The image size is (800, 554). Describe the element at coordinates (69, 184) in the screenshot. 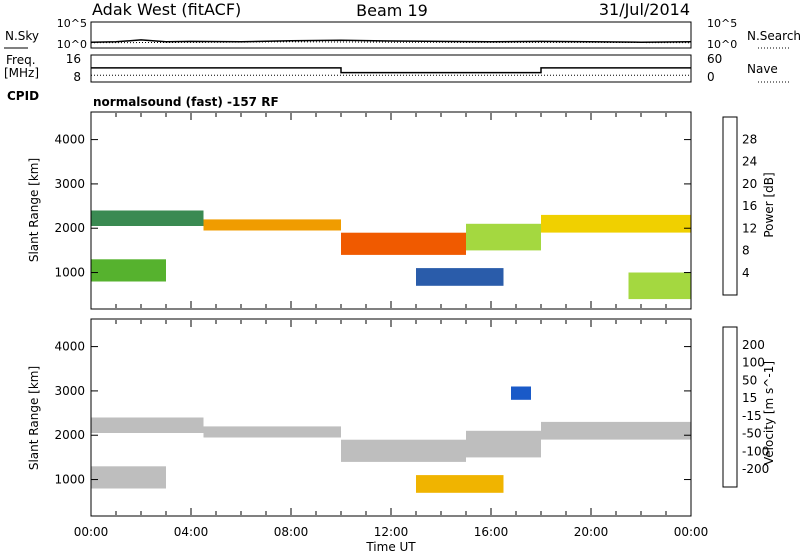

I see `power-panel-ytick-label-2: 3000` at that location.